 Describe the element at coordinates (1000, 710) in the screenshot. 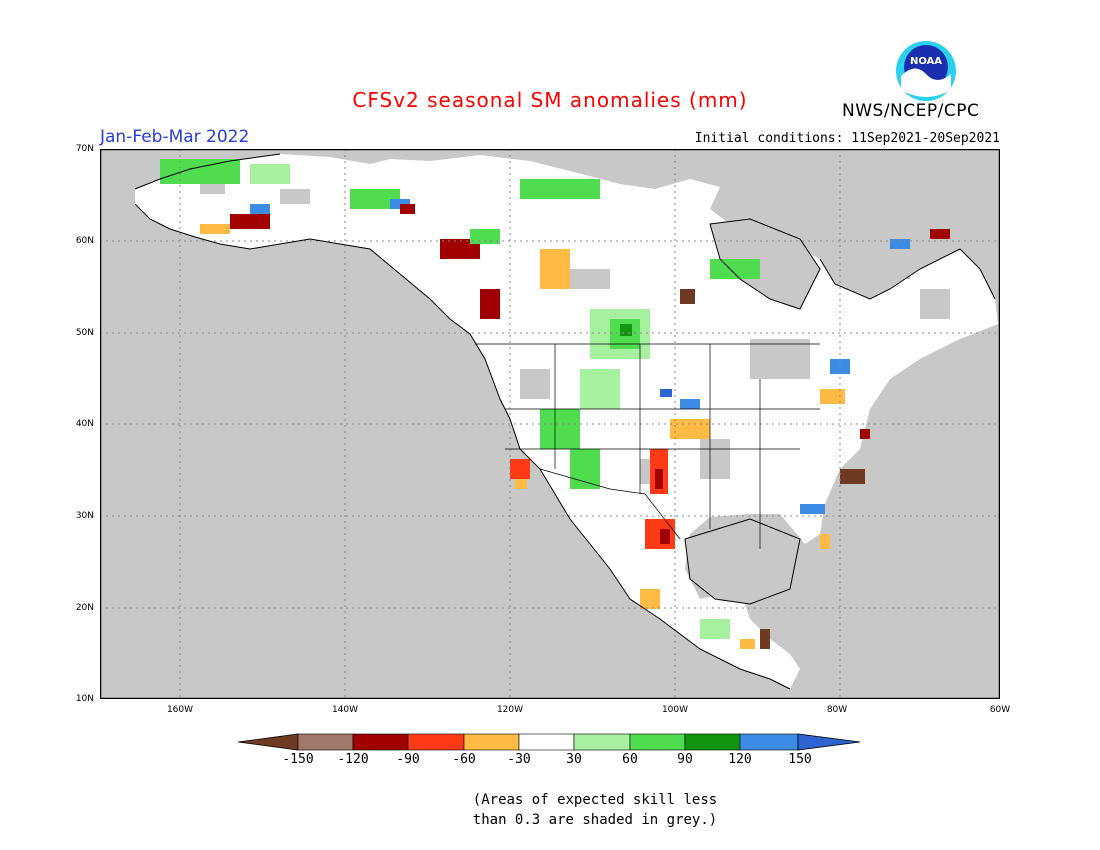

I see `lon-label-60w: 60W` at that location.